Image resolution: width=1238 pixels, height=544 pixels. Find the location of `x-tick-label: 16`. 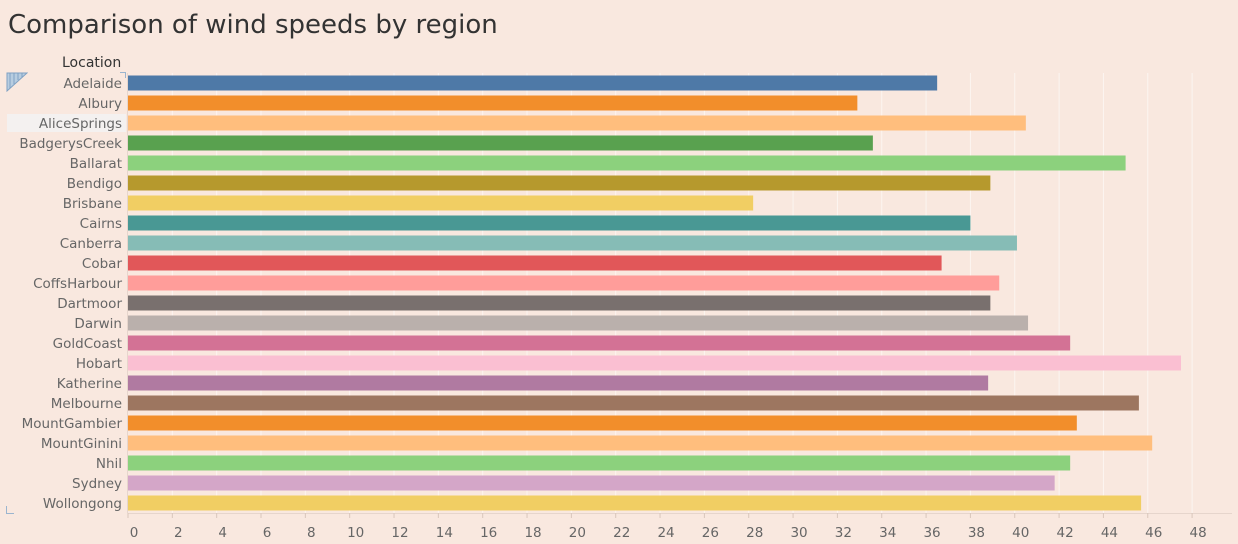

x-tick-label: 16 is located at coordinates (488, 533).